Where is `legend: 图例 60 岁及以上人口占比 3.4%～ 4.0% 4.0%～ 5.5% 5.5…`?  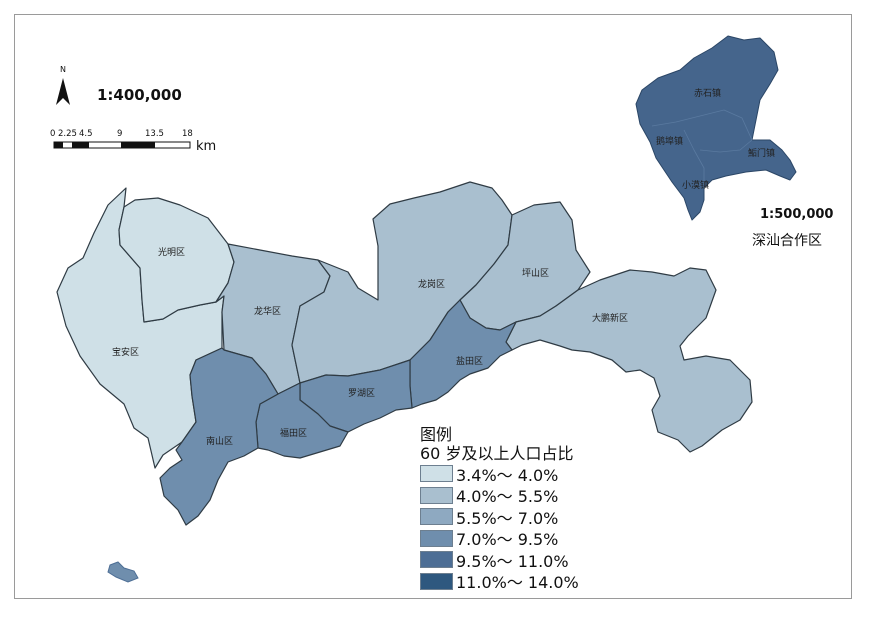
legend: 图例 60 岁及以上人口占比 3.4%～ 4.0% 4.0%～ 5.5% 5.5… is located at coordinates (499, 508).